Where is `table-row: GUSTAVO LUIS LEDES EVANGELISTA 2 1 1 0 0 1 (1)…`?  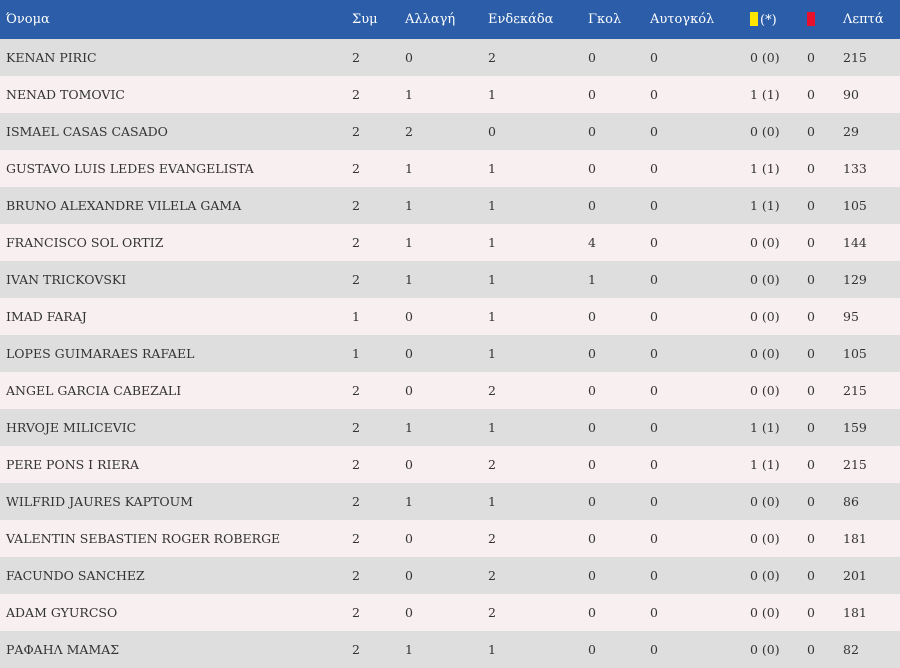
table-row: GUSTAVO LUIS LEDES EVANGELISTA 2 1 1 0 0 1 (1)… is located at coordinates (450, 168).